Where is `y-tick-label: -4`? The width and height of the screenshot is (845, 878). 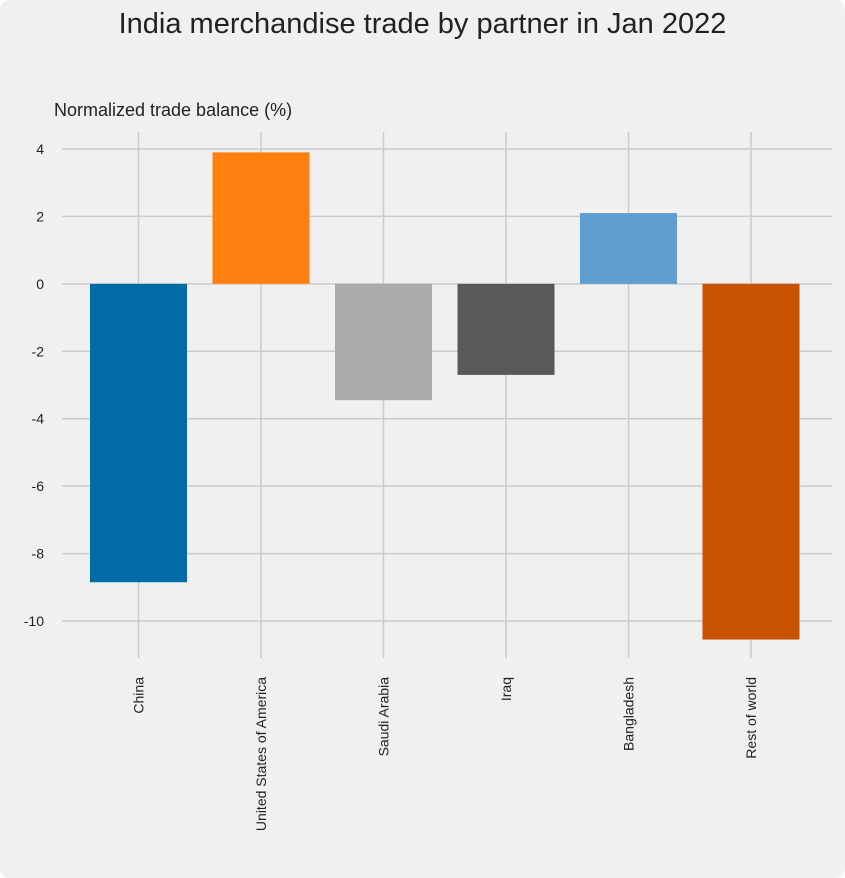 y-tick-label: -4 is located at coordinates (38, 419).